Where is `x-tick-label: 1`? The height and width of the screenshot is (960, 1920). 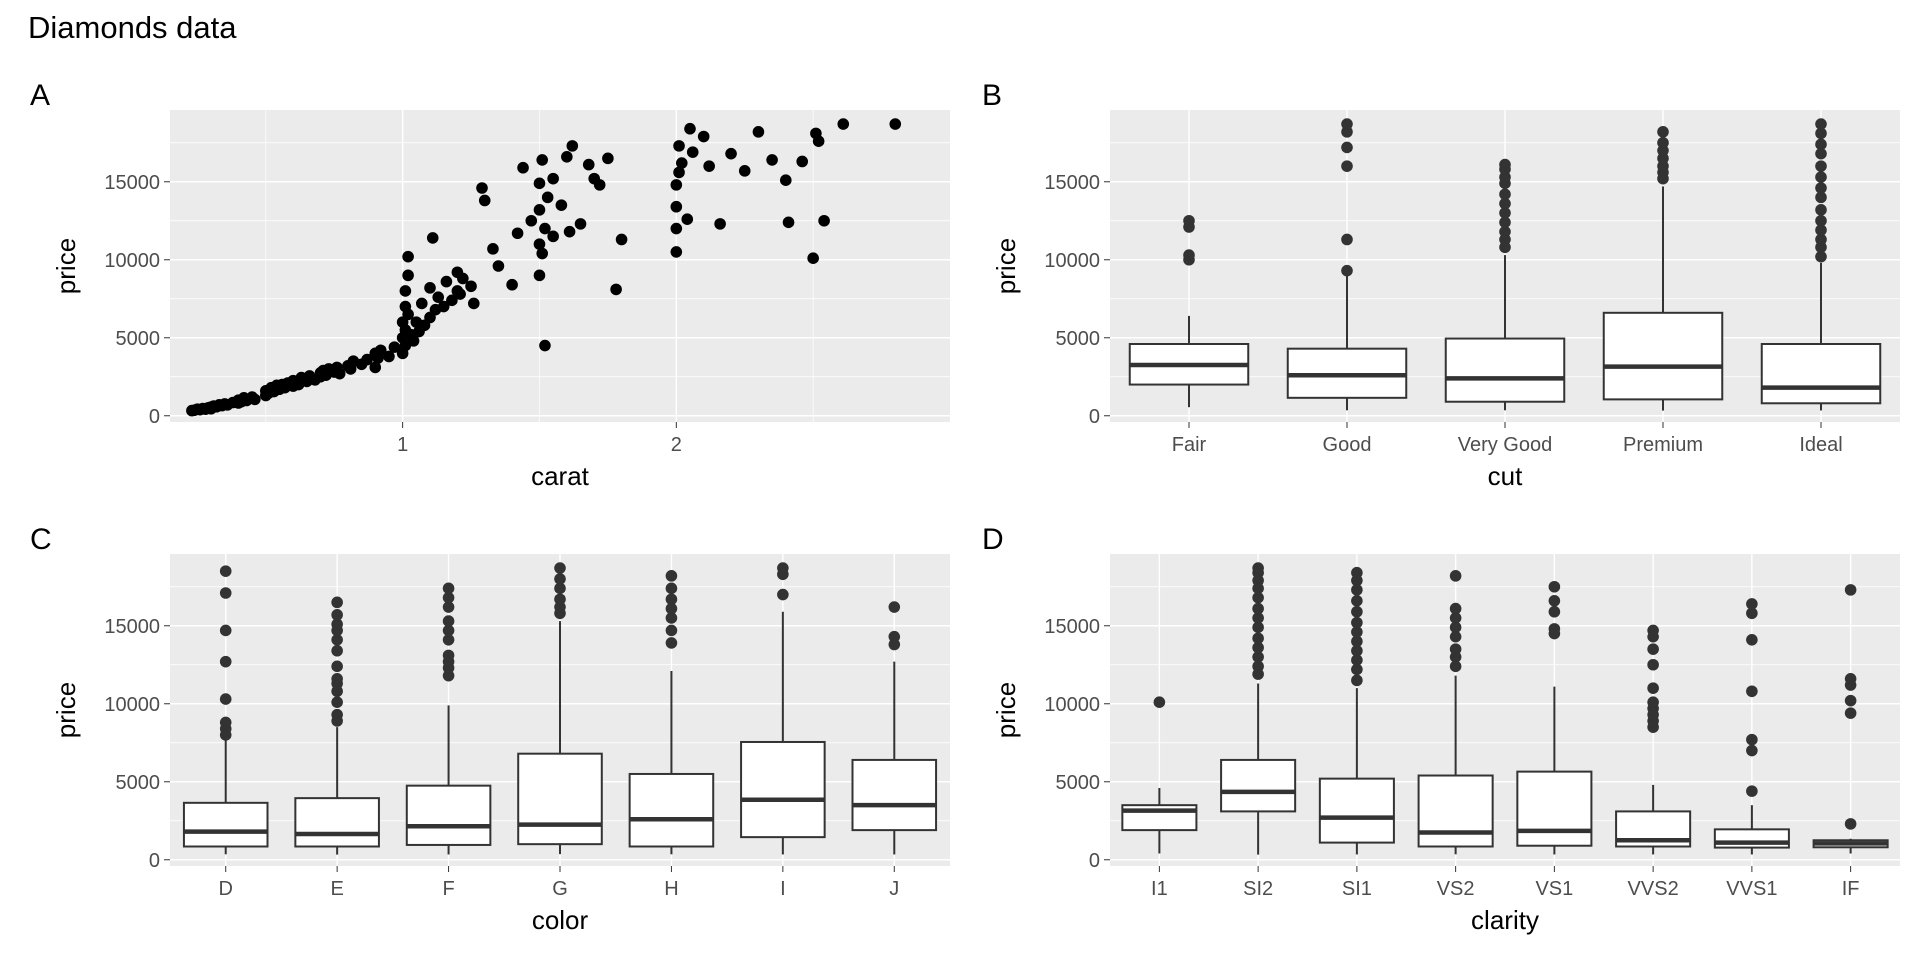 x-tick-label: 1 is located at coordinates (402, 445).